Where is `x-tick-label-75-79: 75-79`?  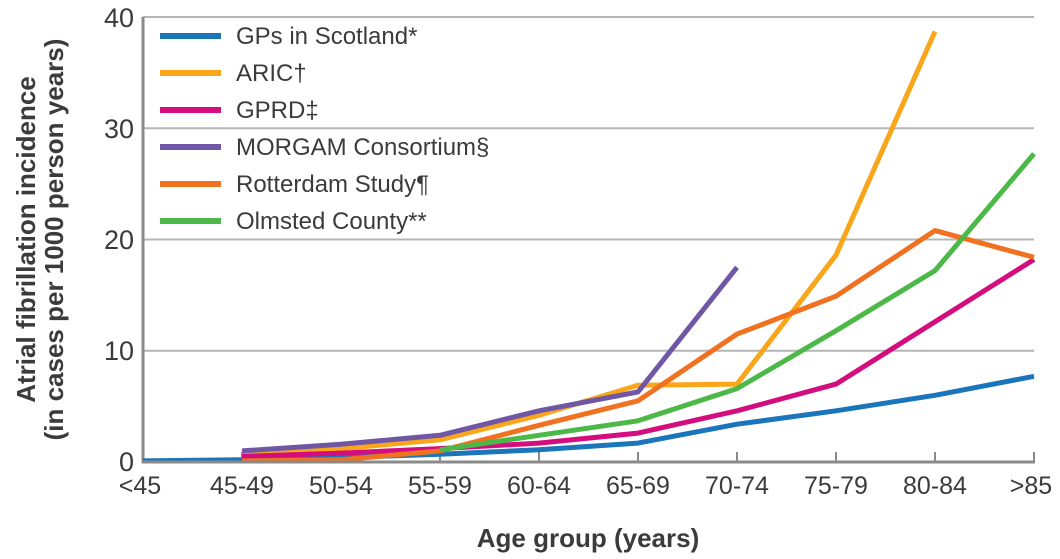
x-tick-label-75-79: 75-79 is located at coordinates (836, 486).